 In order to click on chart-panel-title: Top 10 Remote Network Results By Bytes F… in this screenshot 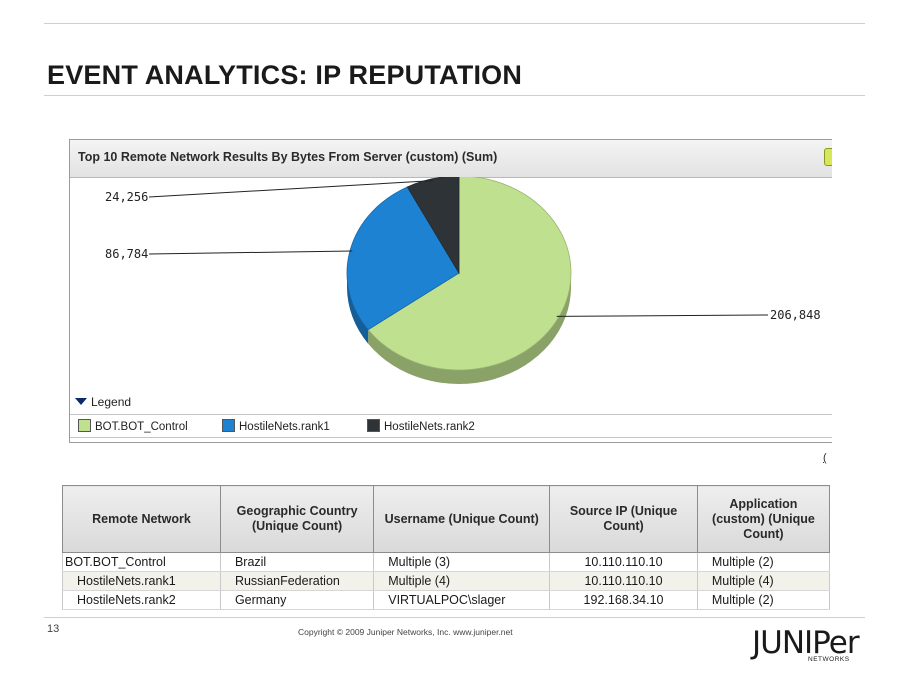, I will do `click(288, 157)`.